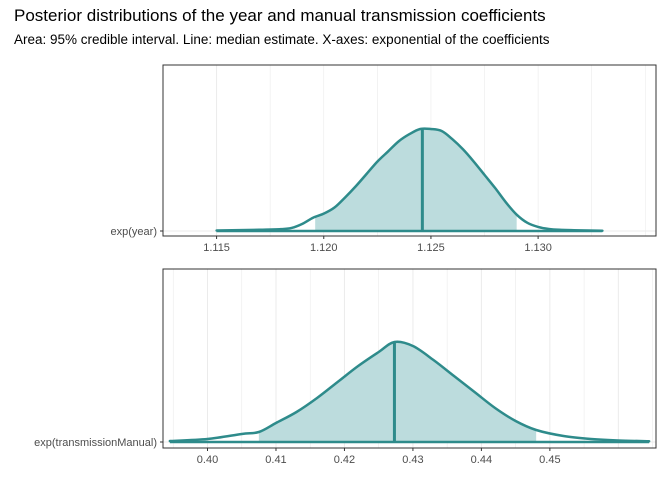 The width and height of the screenshot is (672, 480). What do you see at coordinates (207, 460) in the screenshot?
I see `x-tick-label: 0.40` at bounding box center [207, 460].